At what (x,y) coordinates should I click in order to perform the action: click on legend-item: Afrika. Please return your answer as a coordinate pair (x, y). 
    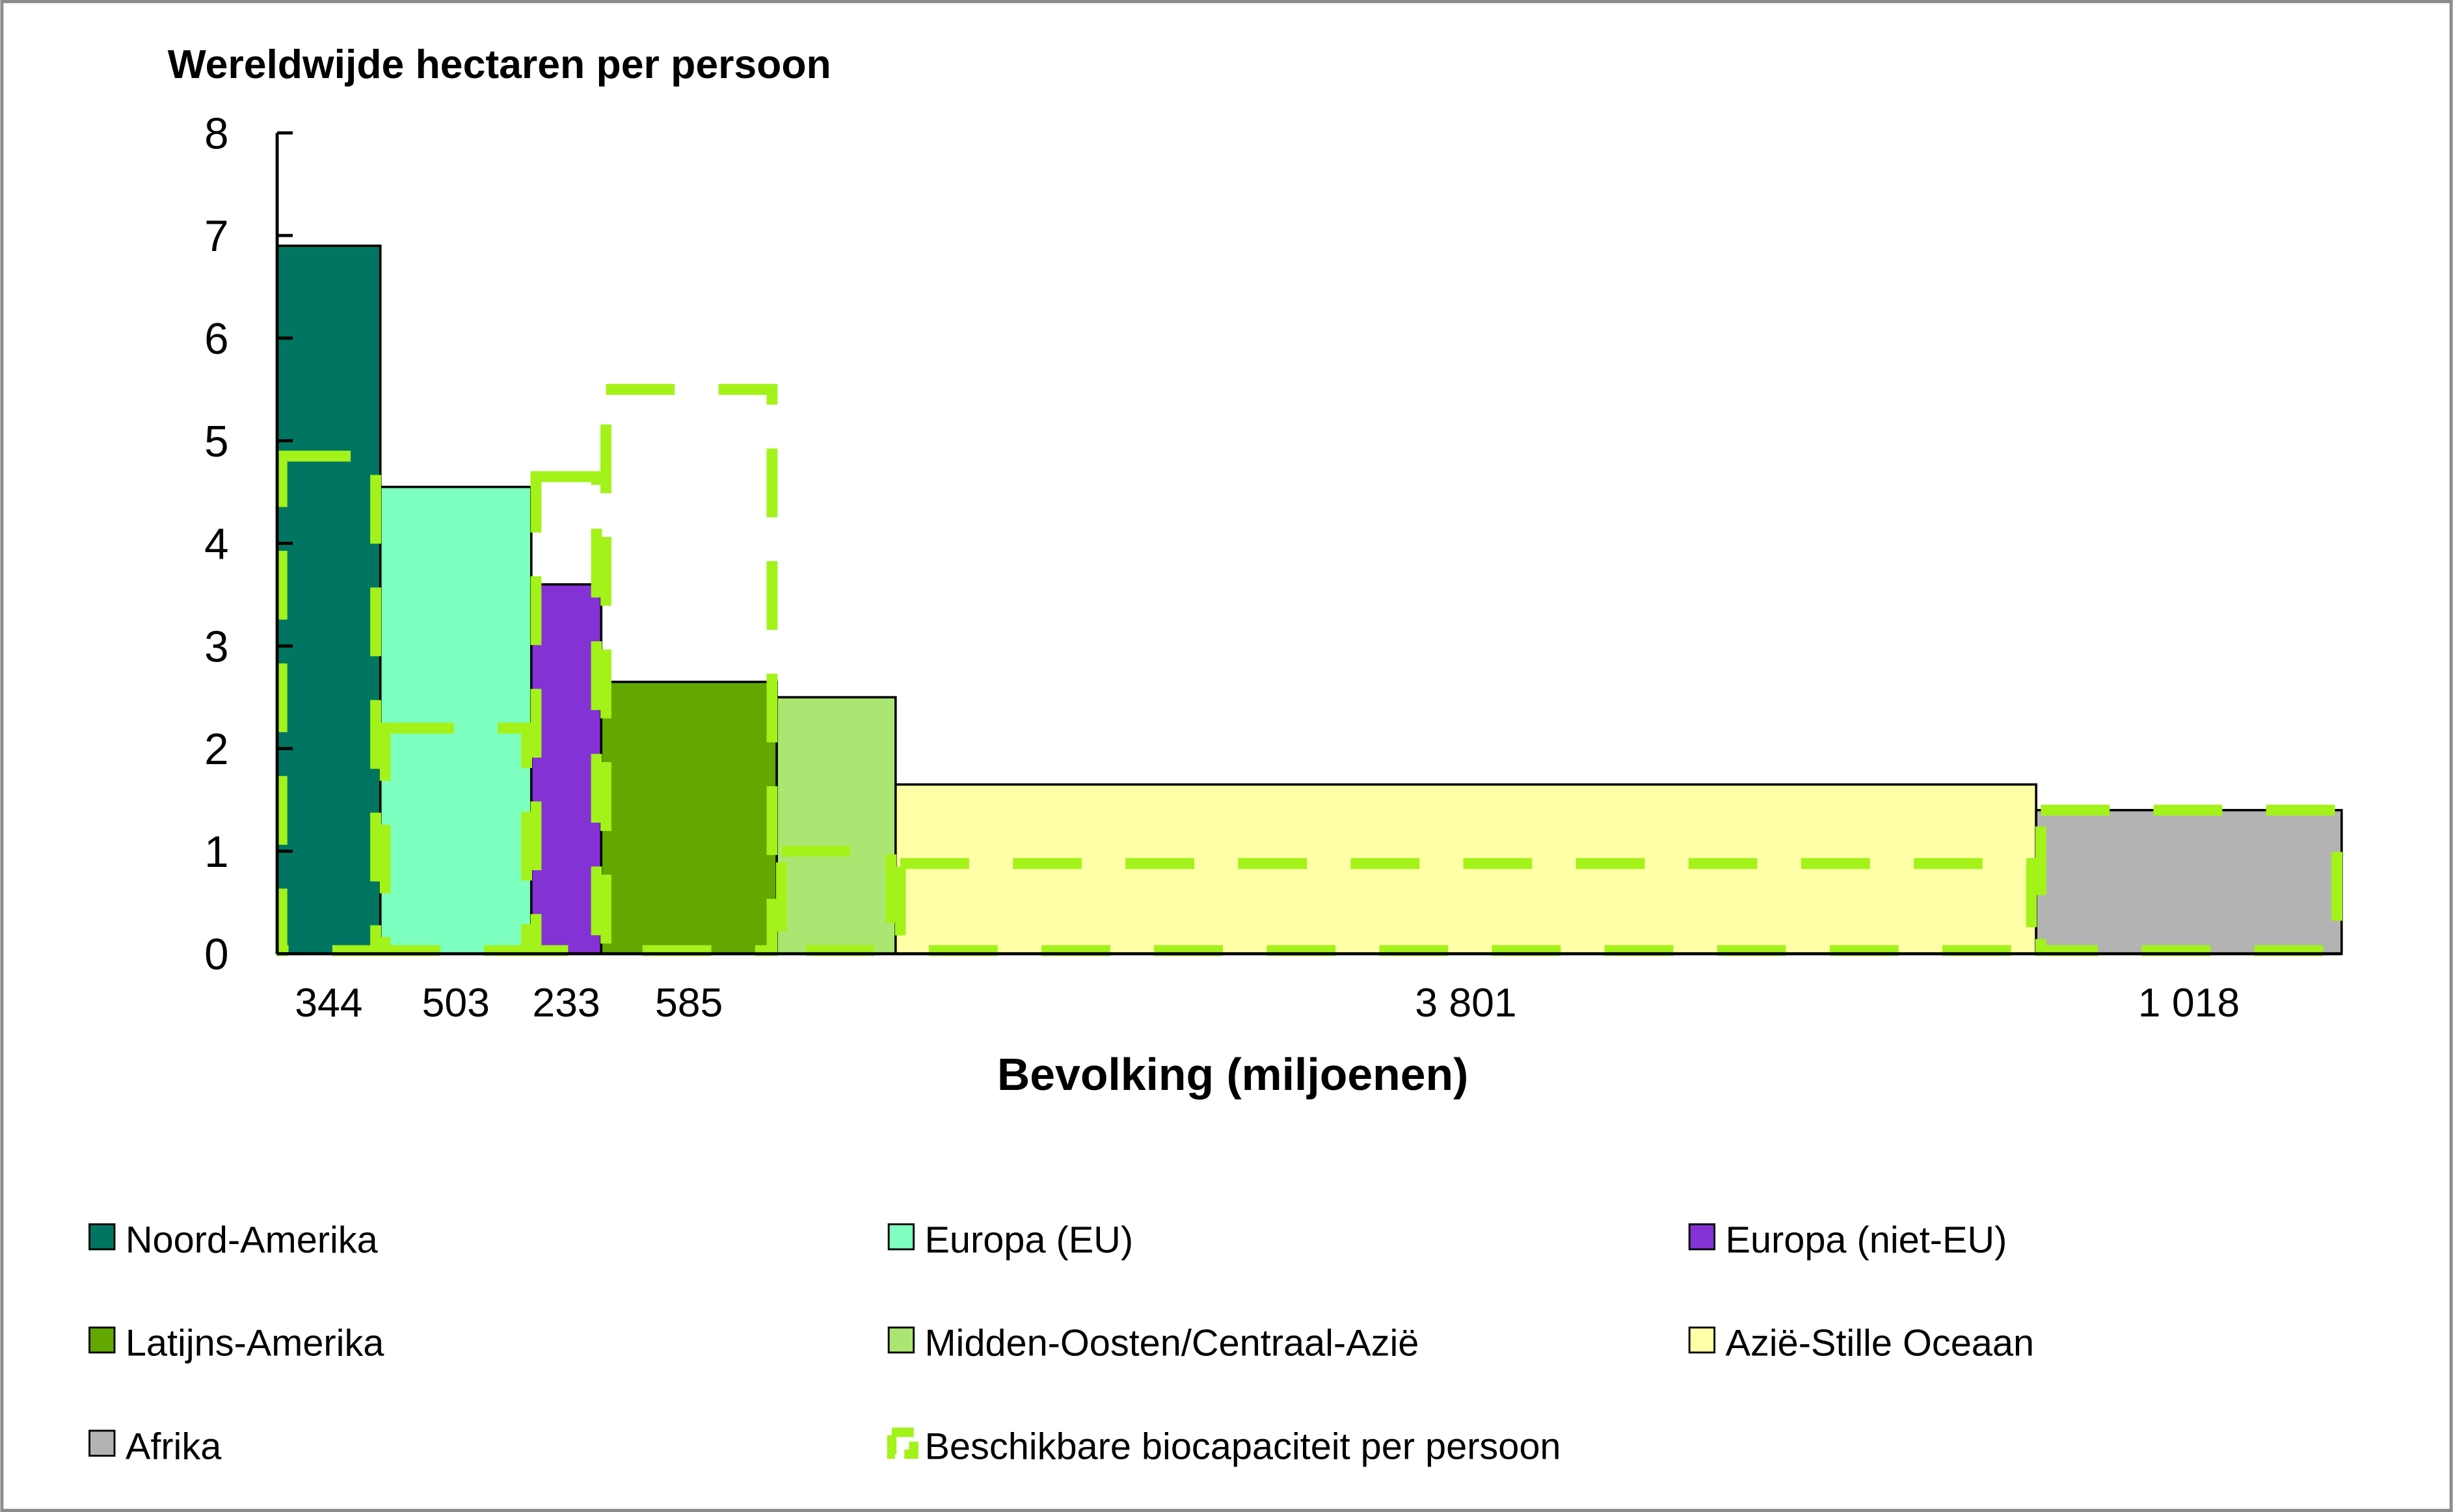
    Looking at the image, I should click on (155, 1446).